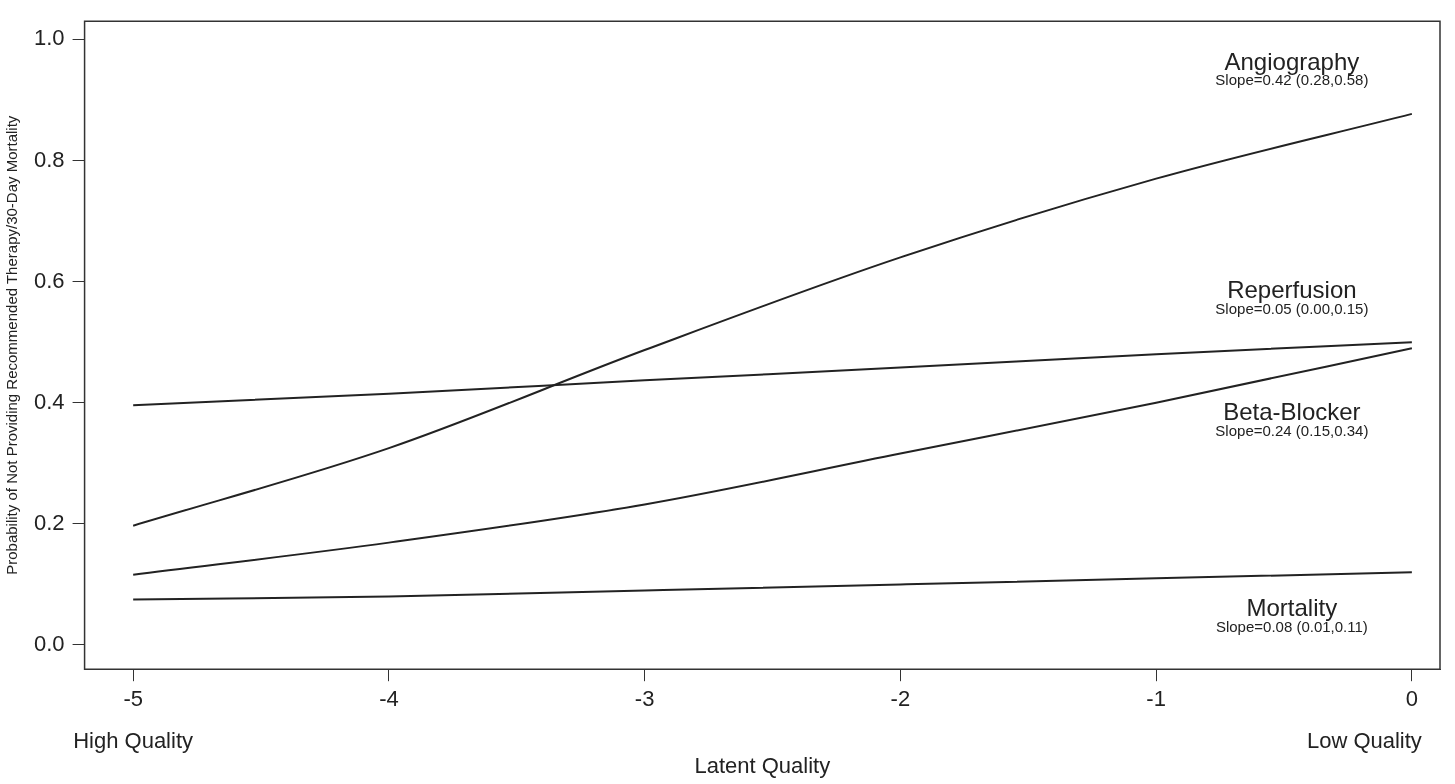  What do you see at coordinates (389, 699) in the screenshot?
I see `x-tick-label: -4` at bounding box center [389, 699].